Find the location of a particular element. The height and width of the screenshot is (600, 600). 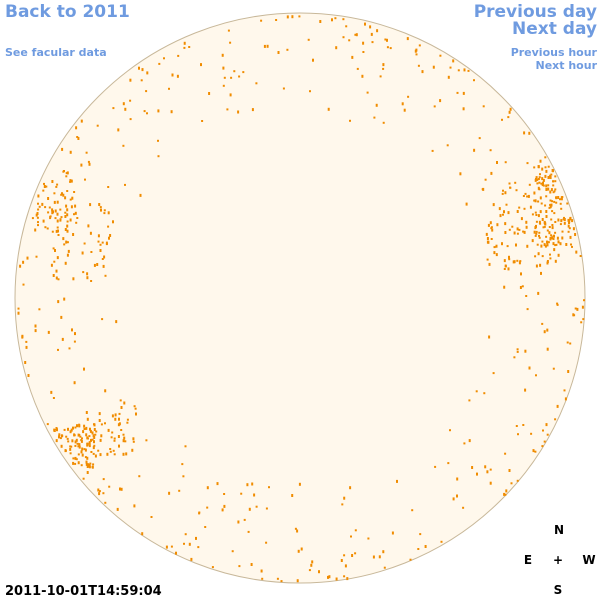

back-link: Back to 2011 is located at coordinates (67, 12).